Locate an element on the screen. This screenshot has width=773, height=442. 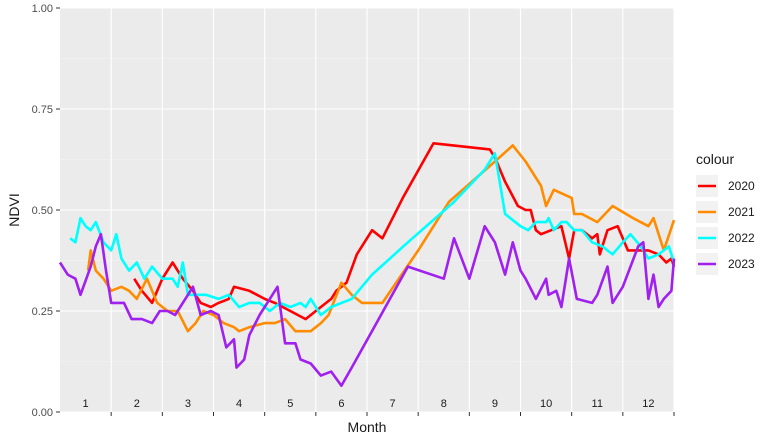
y-axis-title: NDVI is located at coordinates (14, 209).